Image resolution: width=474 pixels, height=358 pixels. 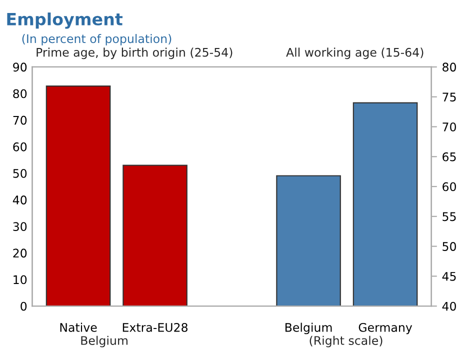 What do you see at coordinates (308, 328) in the screenshot?
I see `x-tick-label: Belgium` at bounding box center [308, 328].